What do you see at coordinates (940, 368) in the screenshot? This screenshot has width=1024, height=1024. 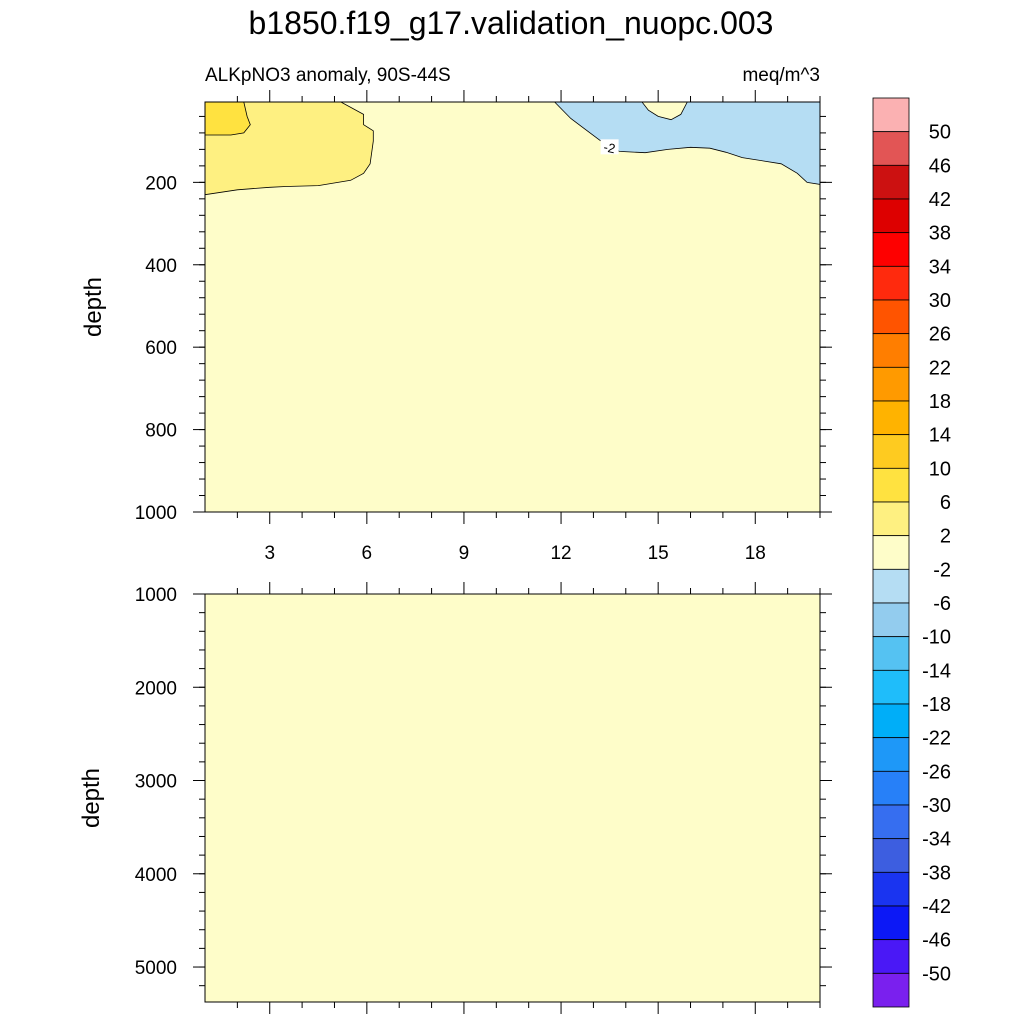 I see `colorbar-label: 22` at bounding box center [940, 368].